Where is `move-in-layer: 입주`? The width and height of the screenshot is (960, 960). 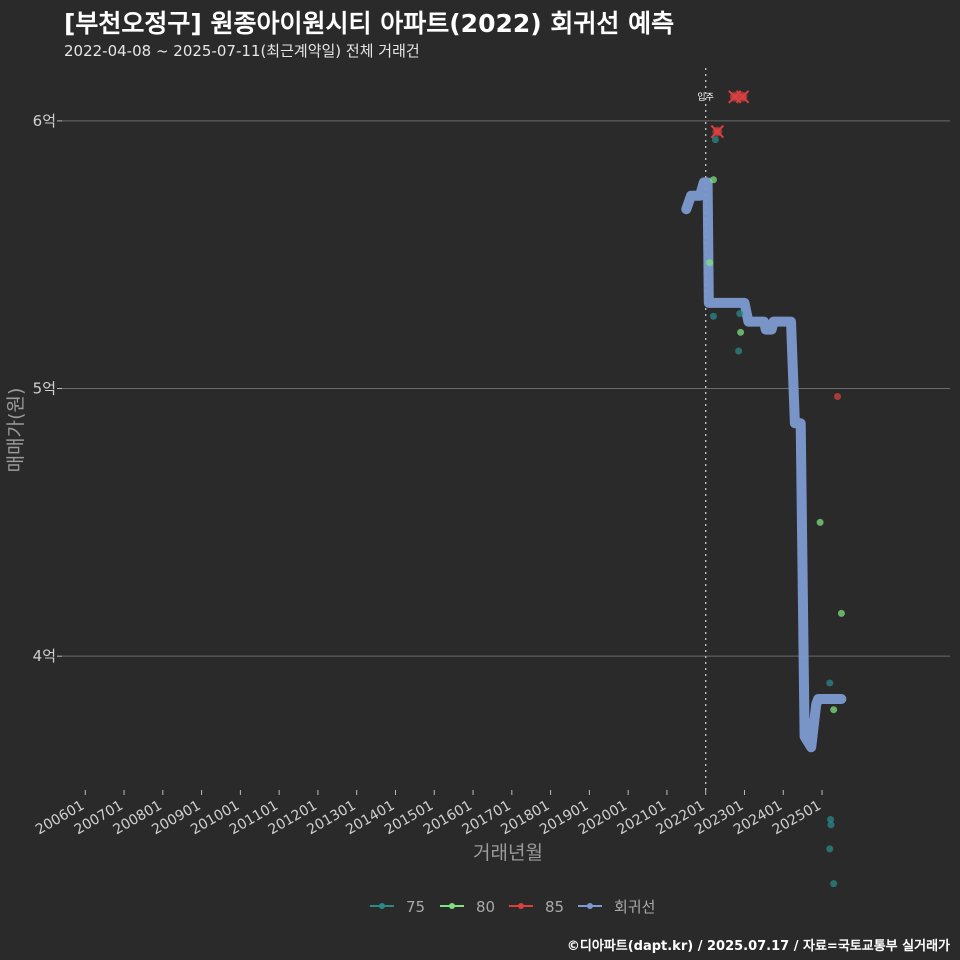 move-in-layer: 입주 is located at coordinates (705, 429).